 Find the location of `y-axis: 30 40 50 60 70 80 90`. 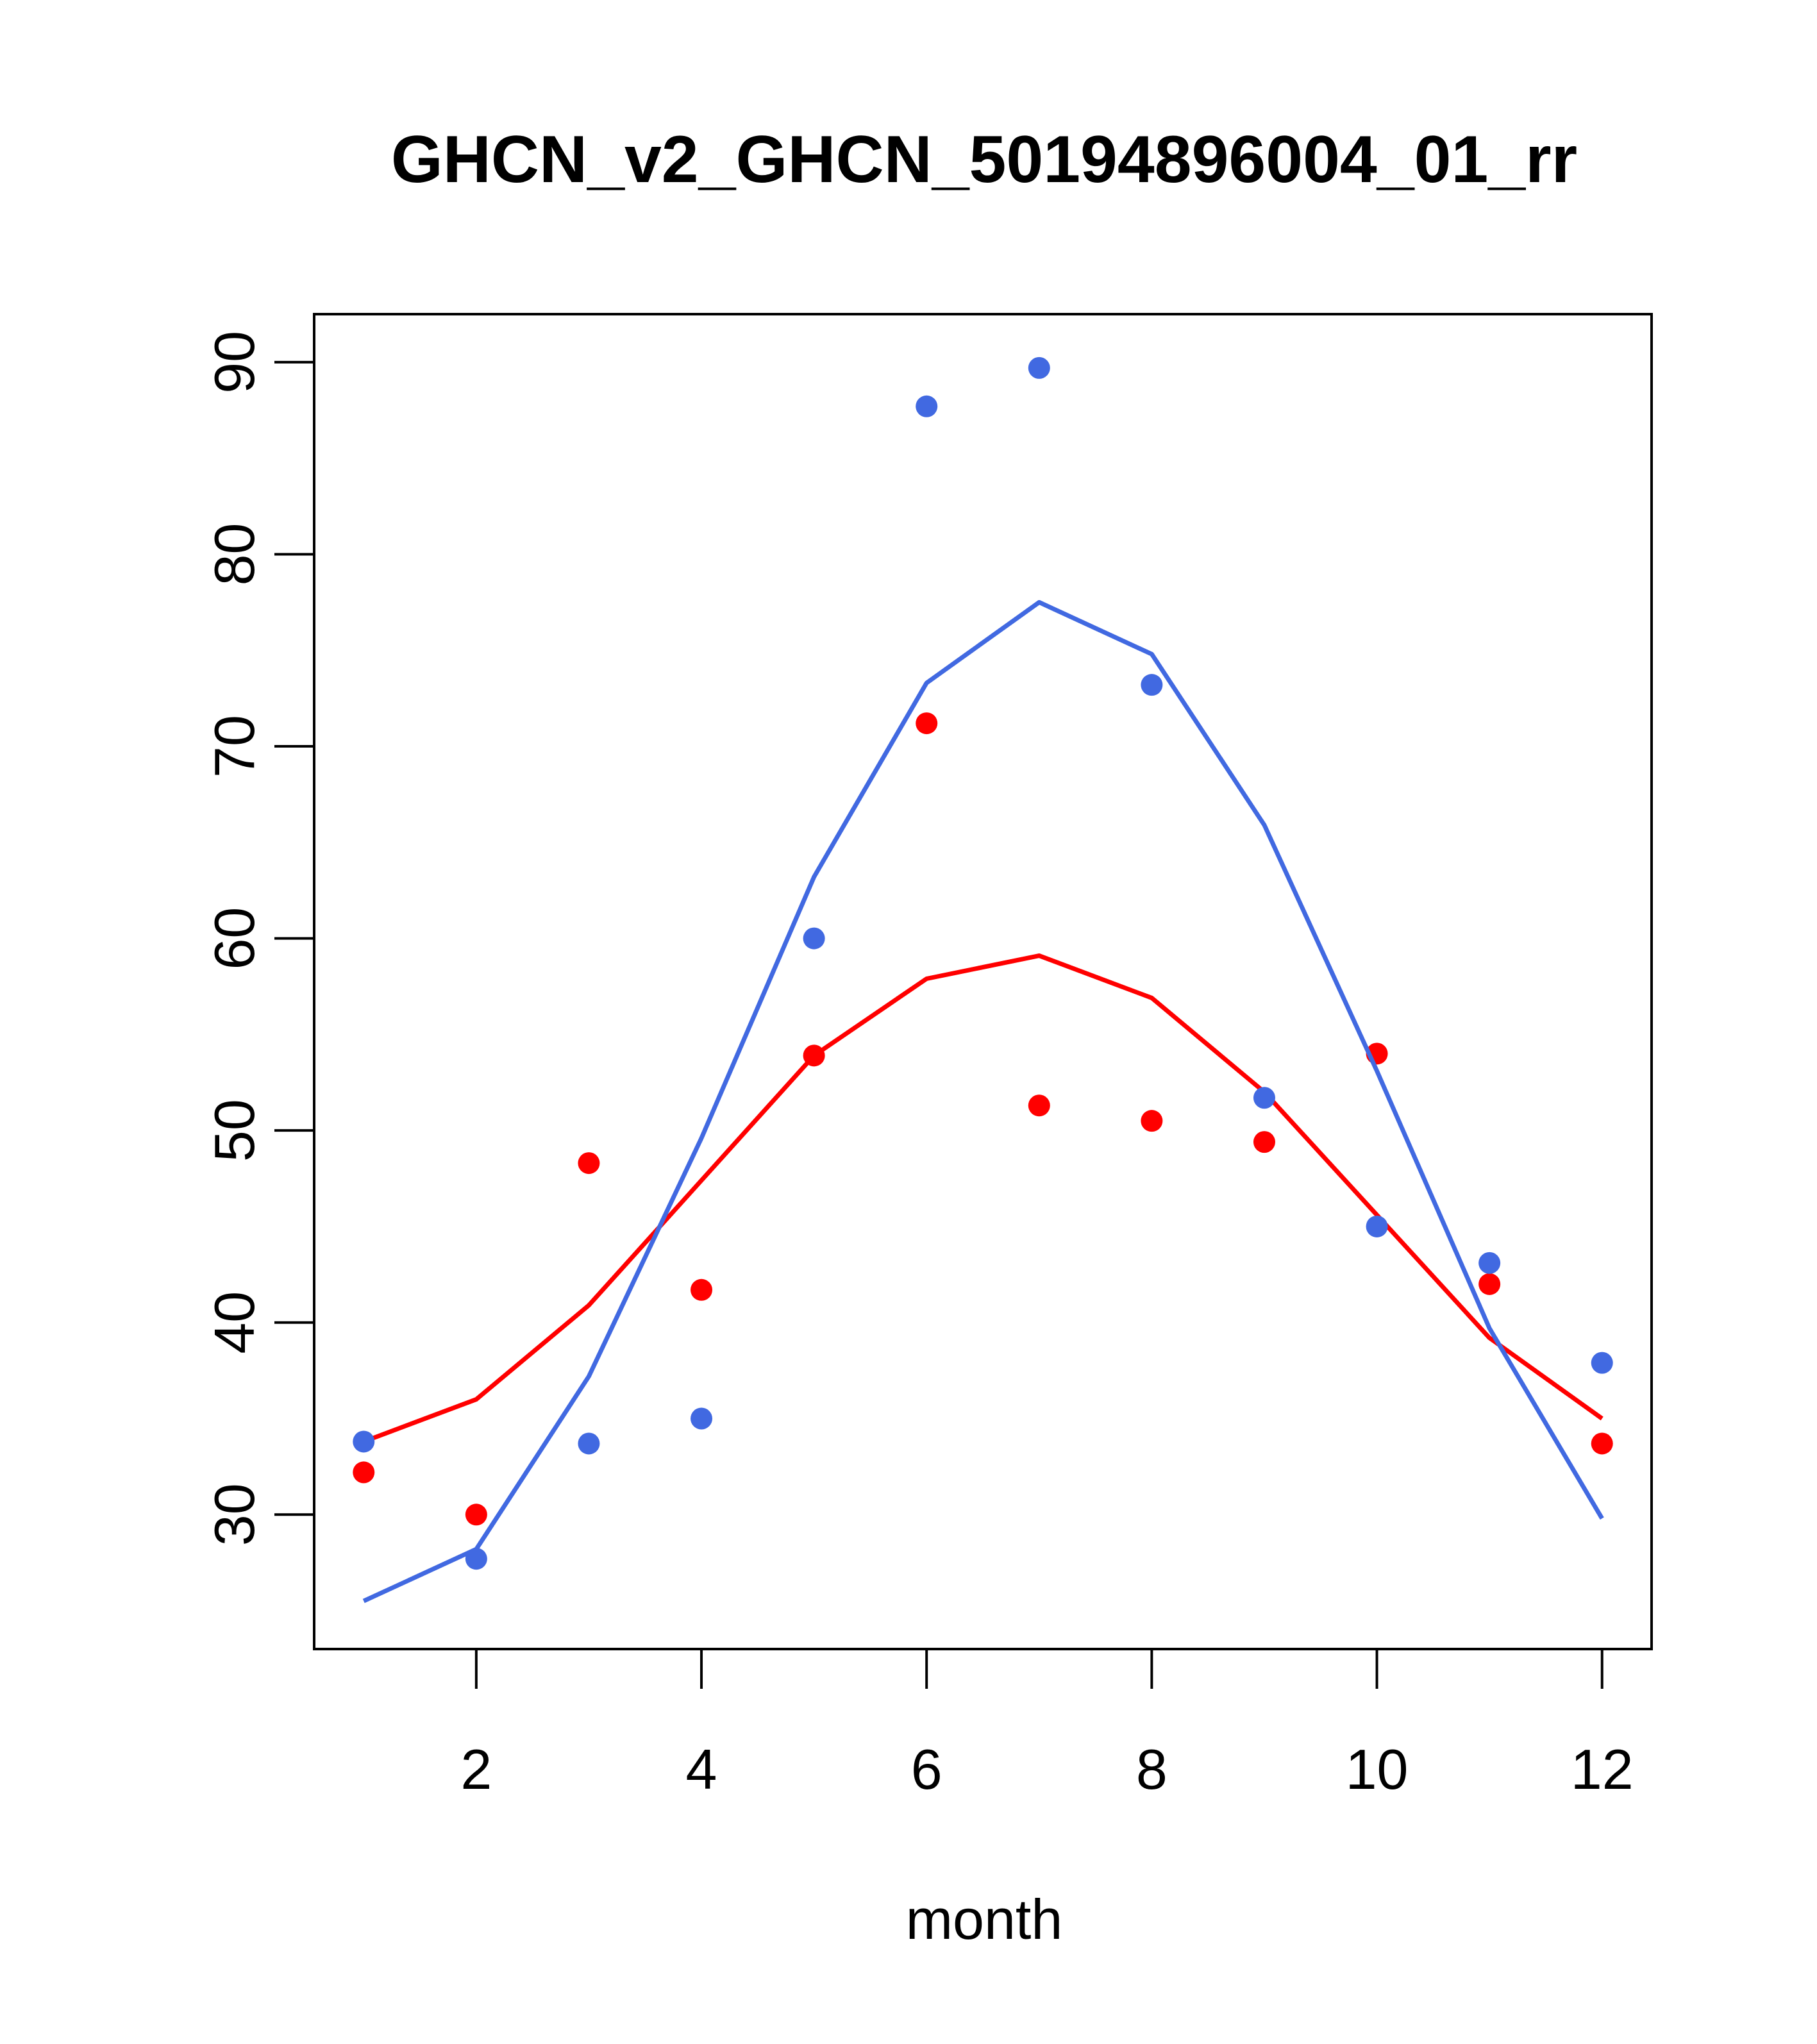

y-axis: 30 40 50 60 70 80 90 is located at coordinates (259, 938).